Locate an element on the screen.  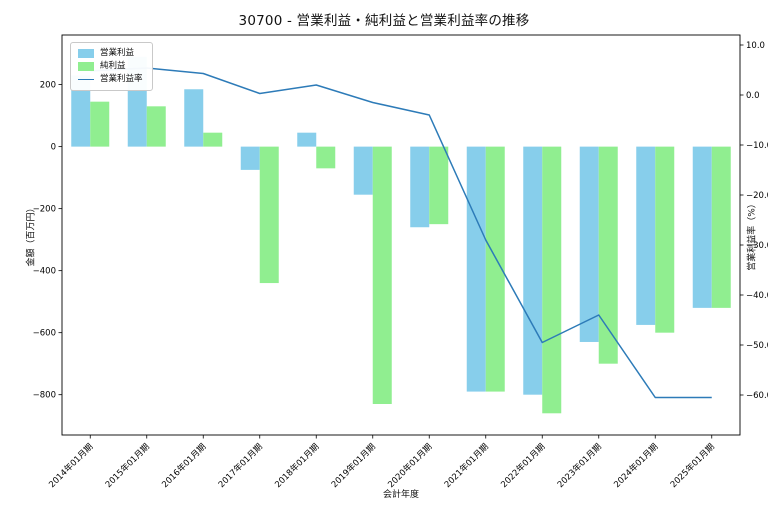
y-tick-label-right: −10.0 is located at coordinates (757, 146).